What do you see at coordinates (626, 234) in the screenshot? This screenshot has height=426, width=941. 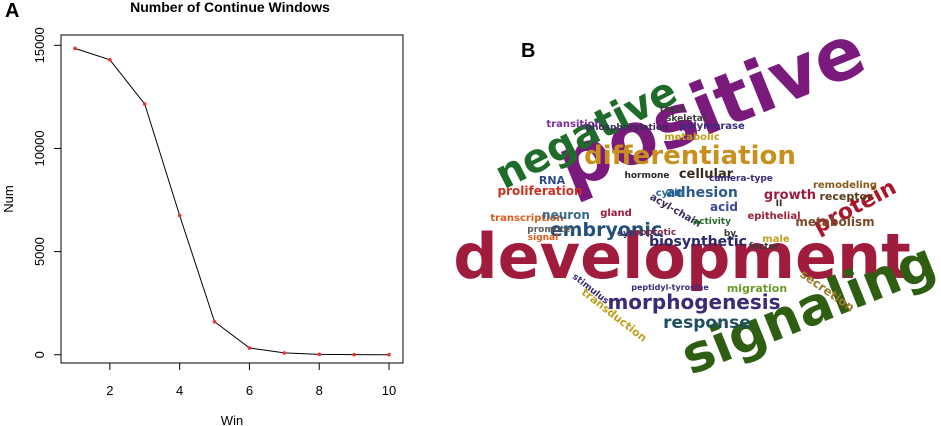 I see `word-cloud-word: eye` at bounding box center [626, 234].